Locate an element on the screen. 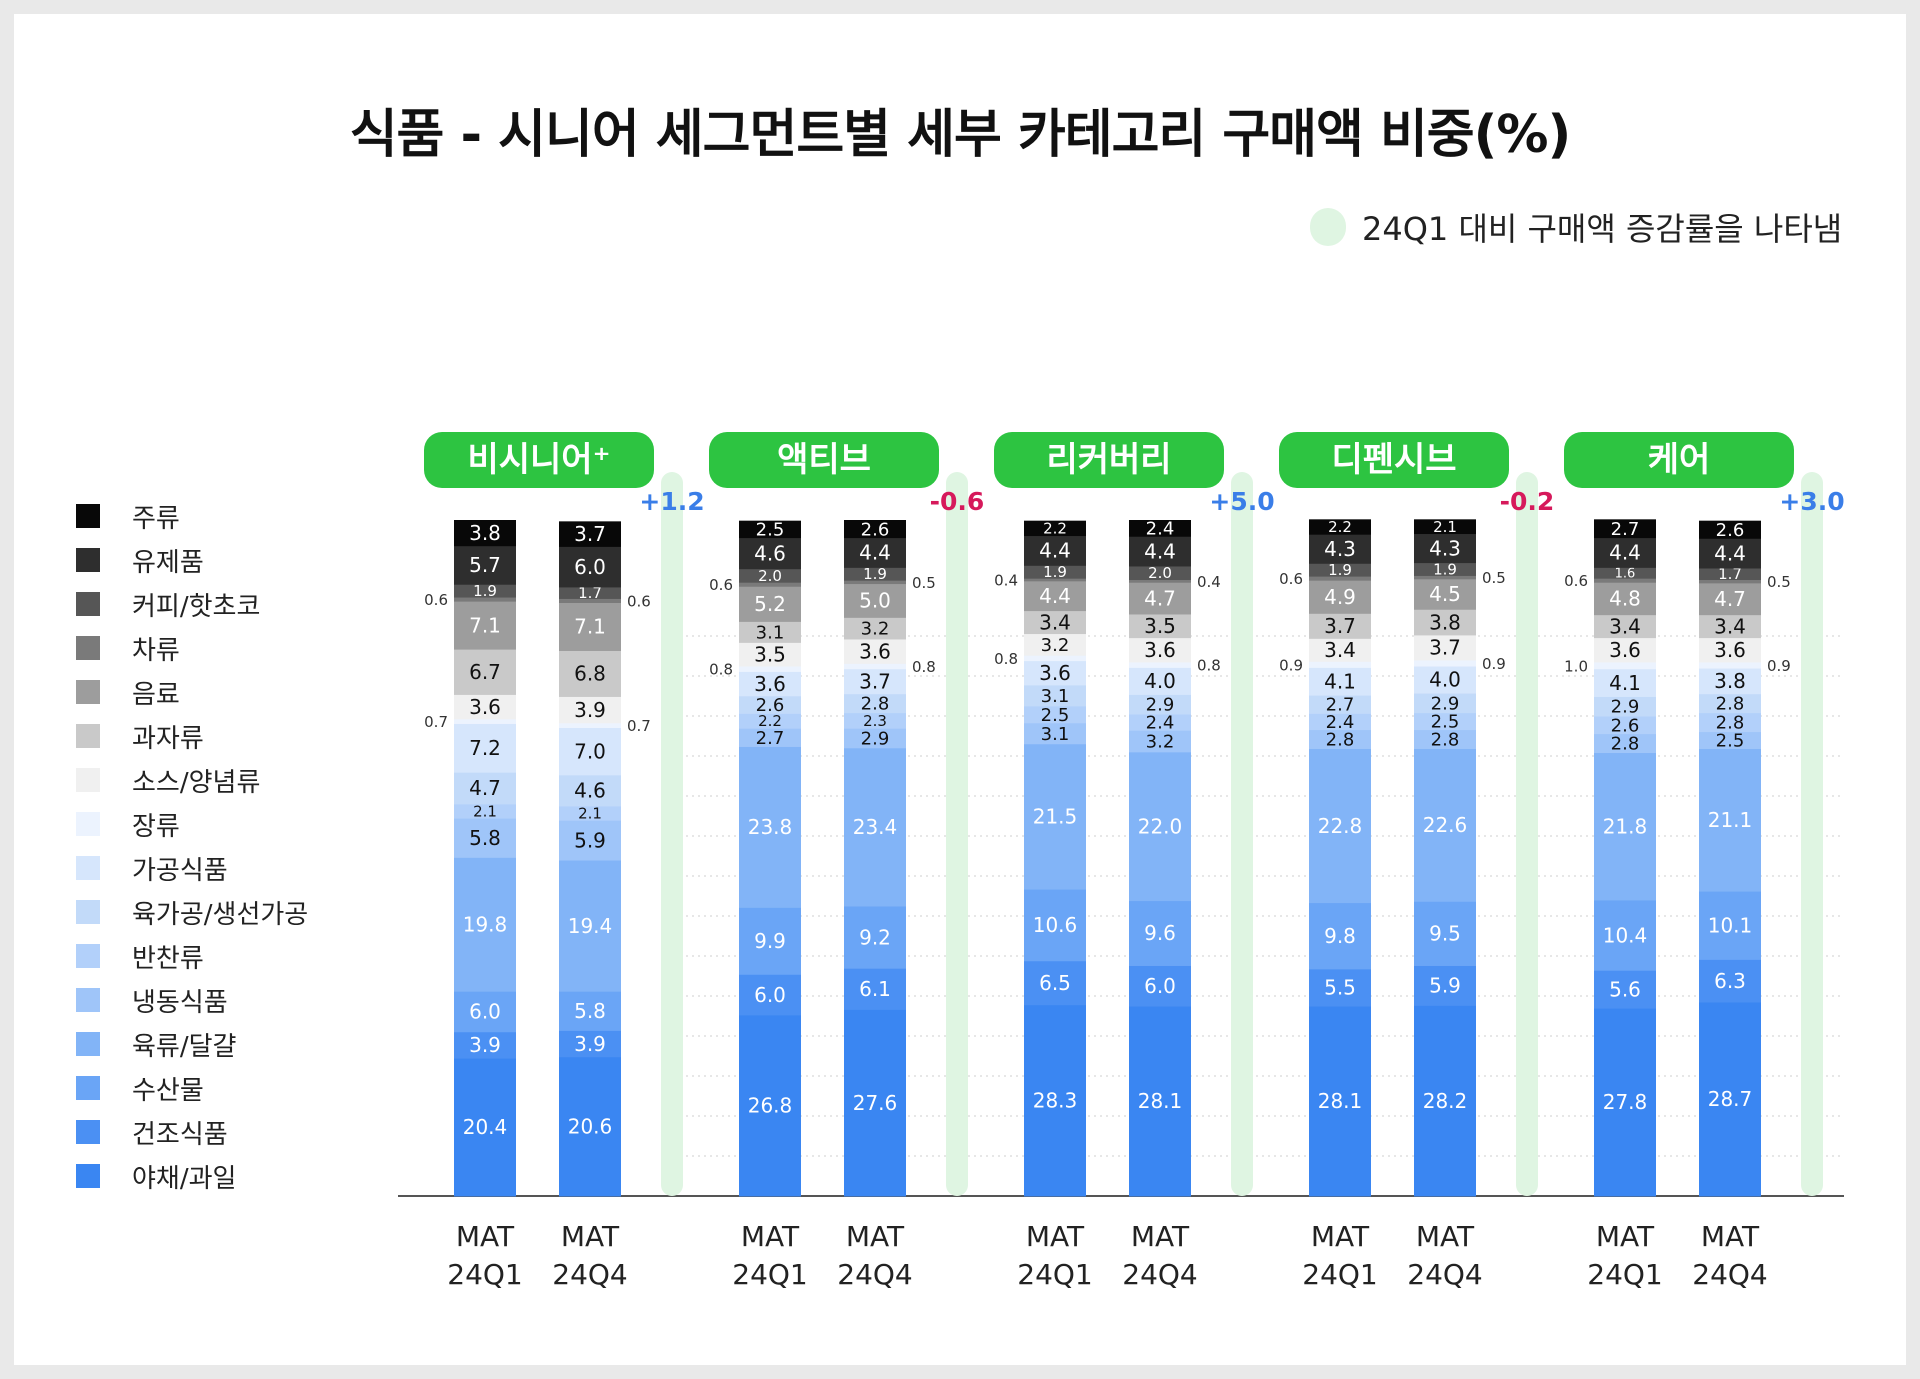 The image size is (1920, 1379). data-label: 6.3 is located at coordinates (1730, 981).